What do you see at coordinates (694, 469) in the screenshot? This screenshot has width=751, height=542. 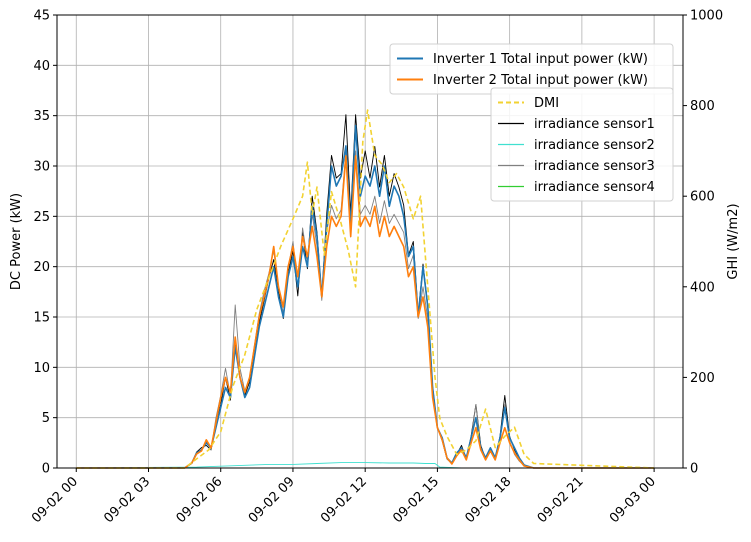 I see `y2-tick-label: 0` at bounding box center [694, 469].